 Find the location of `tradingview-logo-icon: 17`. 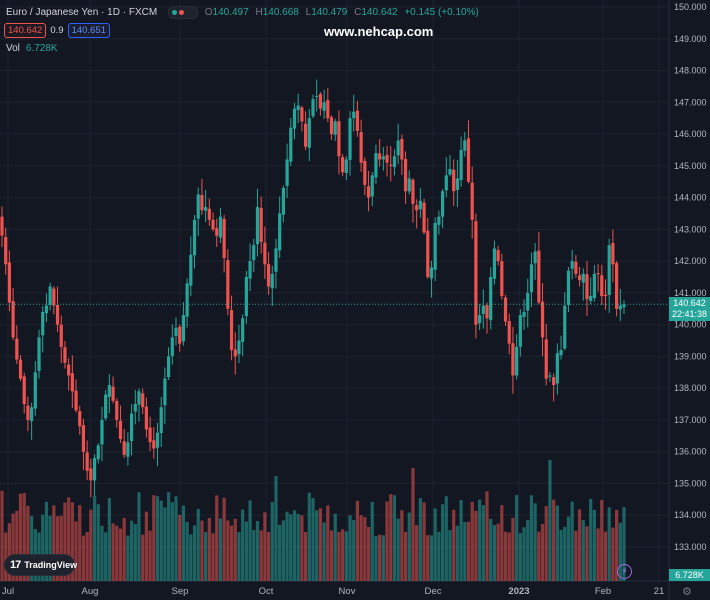

tradingview-logo-icon: 17 is located at coordinates (15, 565).